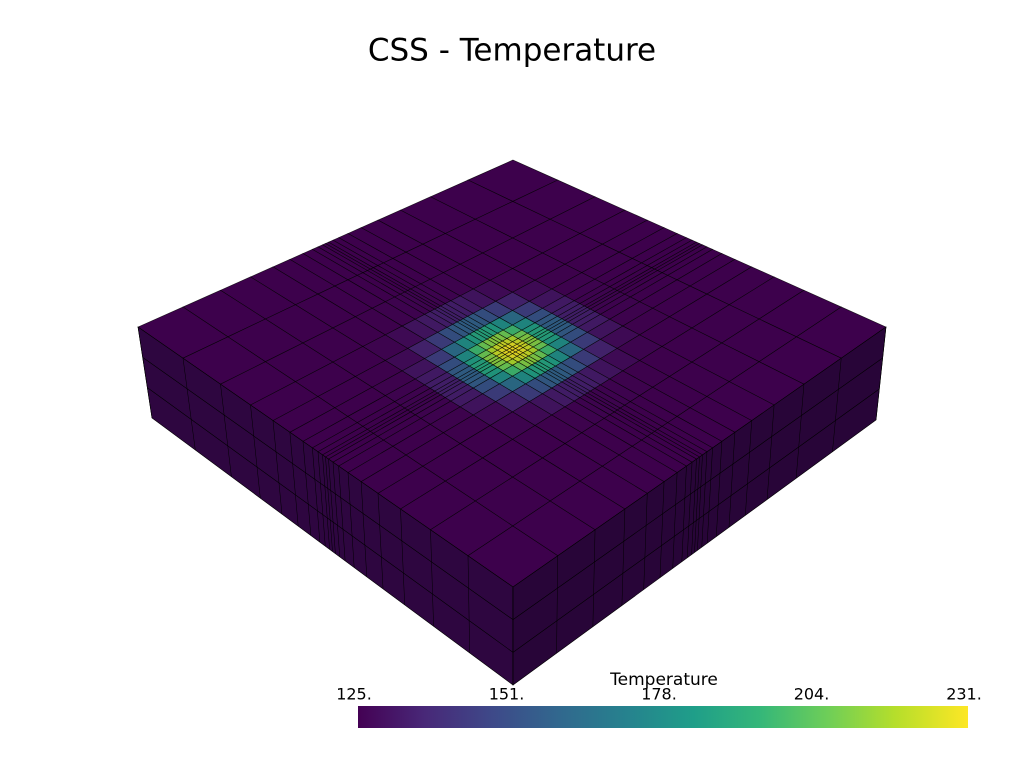 This screenshot has width=1024, height=768. I want to click on colorbar-tick-label: 204., so click(812, 694).